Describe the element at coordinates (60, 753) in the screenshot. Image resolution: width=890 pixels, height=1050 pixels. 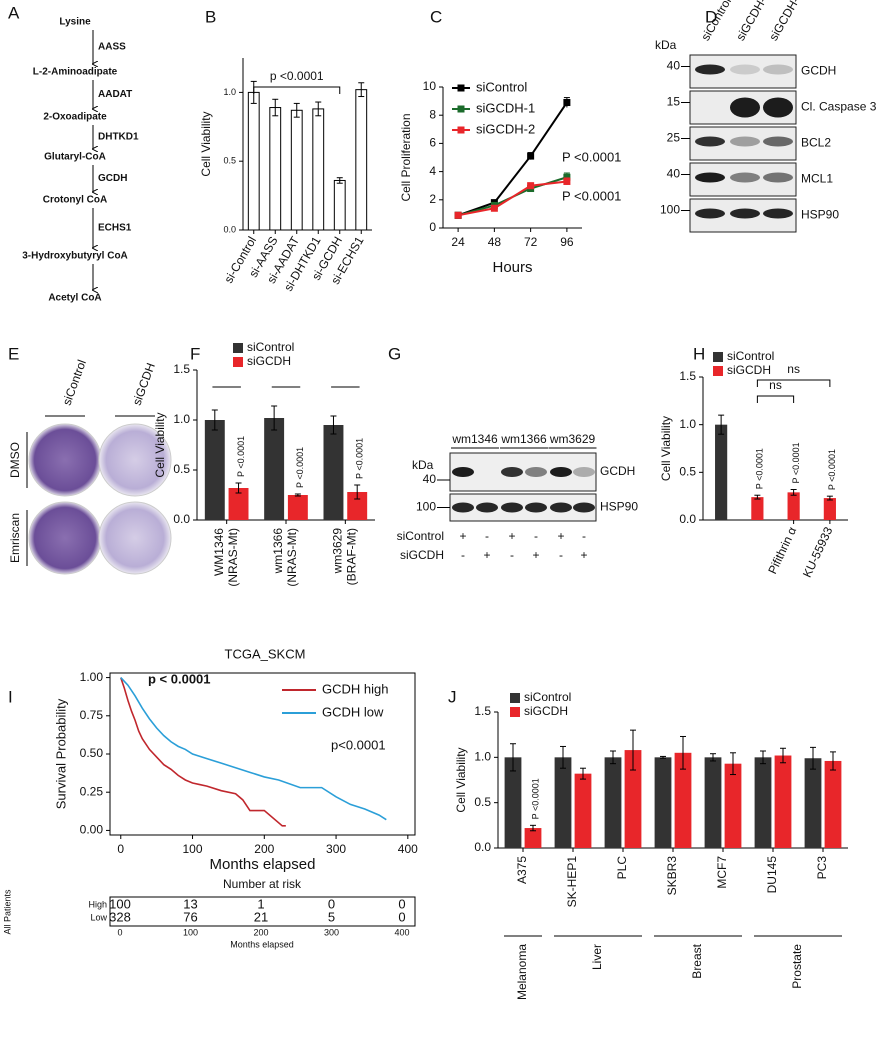
I see `y-axis-label: Survival Probability` at that location.